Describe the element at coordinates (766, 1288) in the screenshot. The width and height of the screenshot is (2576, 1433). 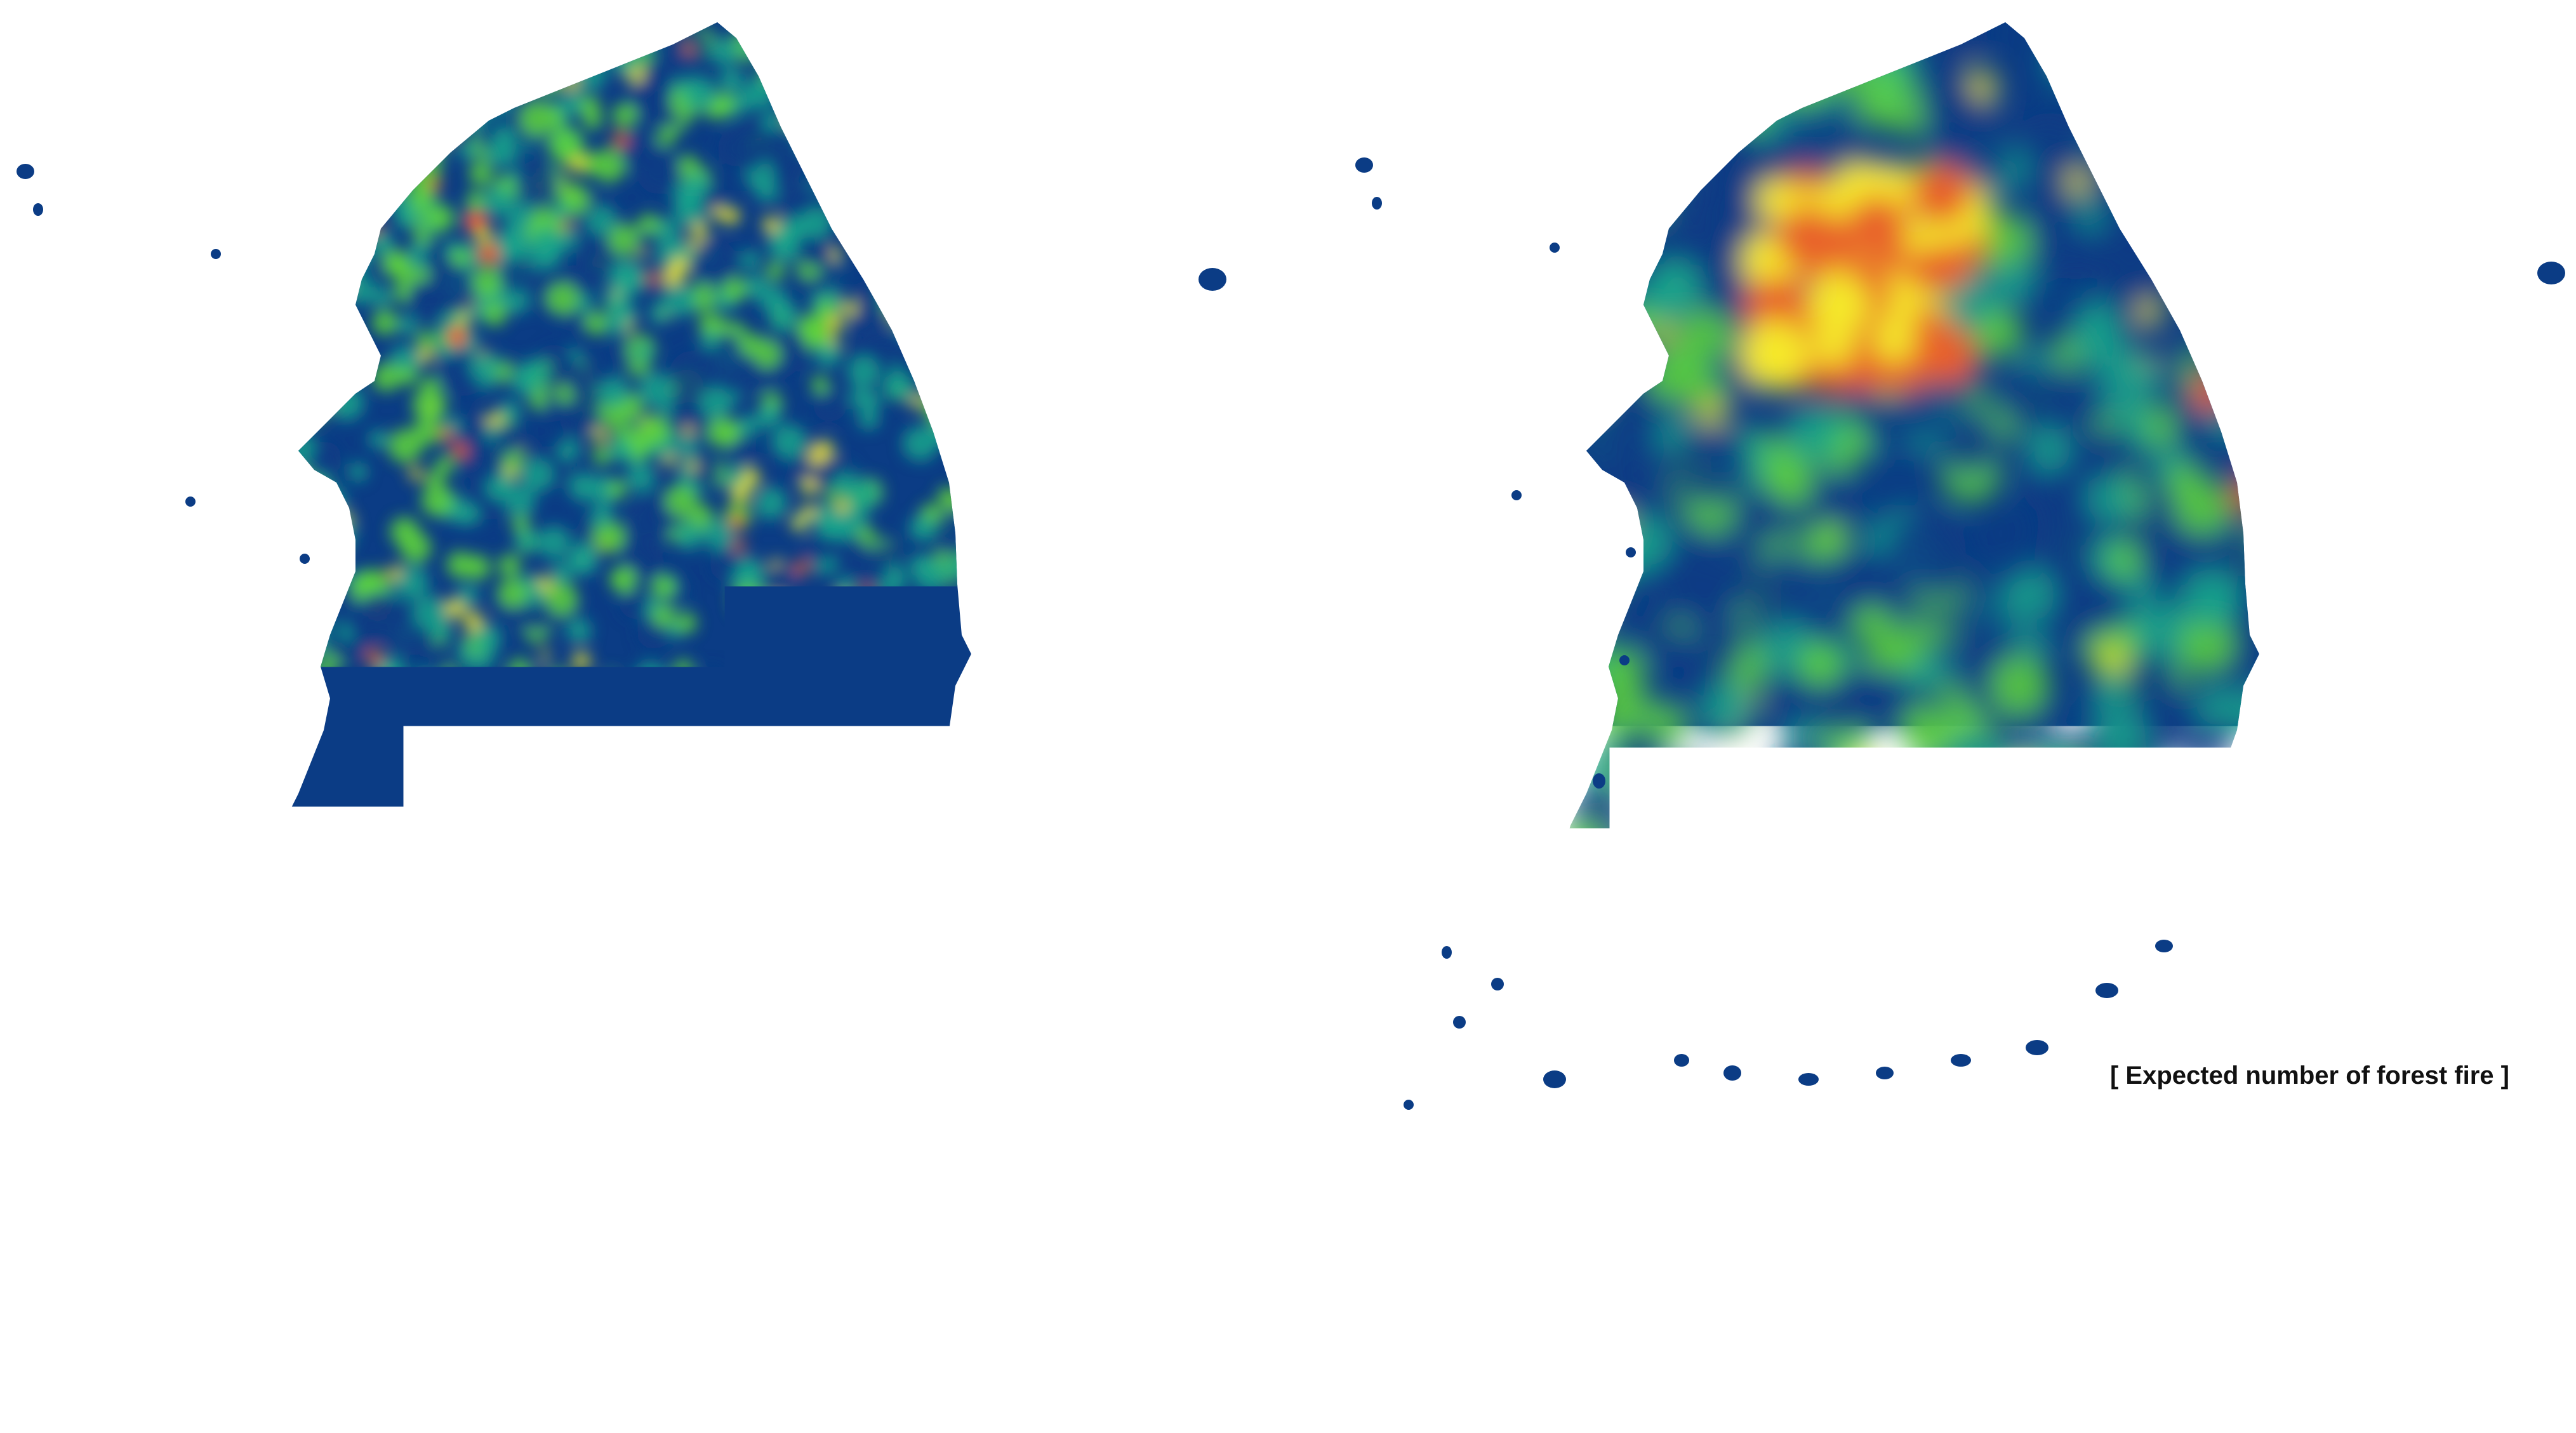
I see `scale-tick: 0` at that location.